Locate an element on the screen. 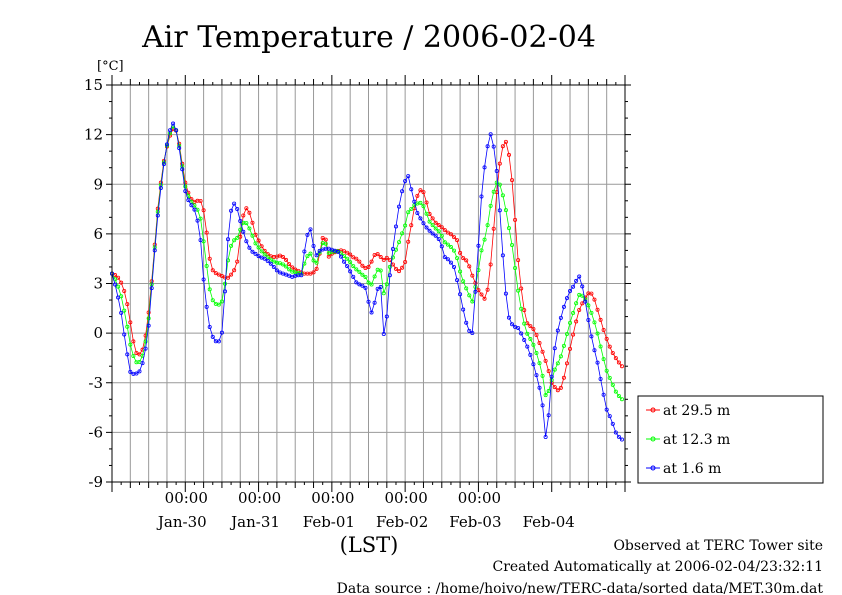 The height and width of the screenshot is (595, 842). footer-site: Observed at TERC Tower site is located at coordinates (718, 546).